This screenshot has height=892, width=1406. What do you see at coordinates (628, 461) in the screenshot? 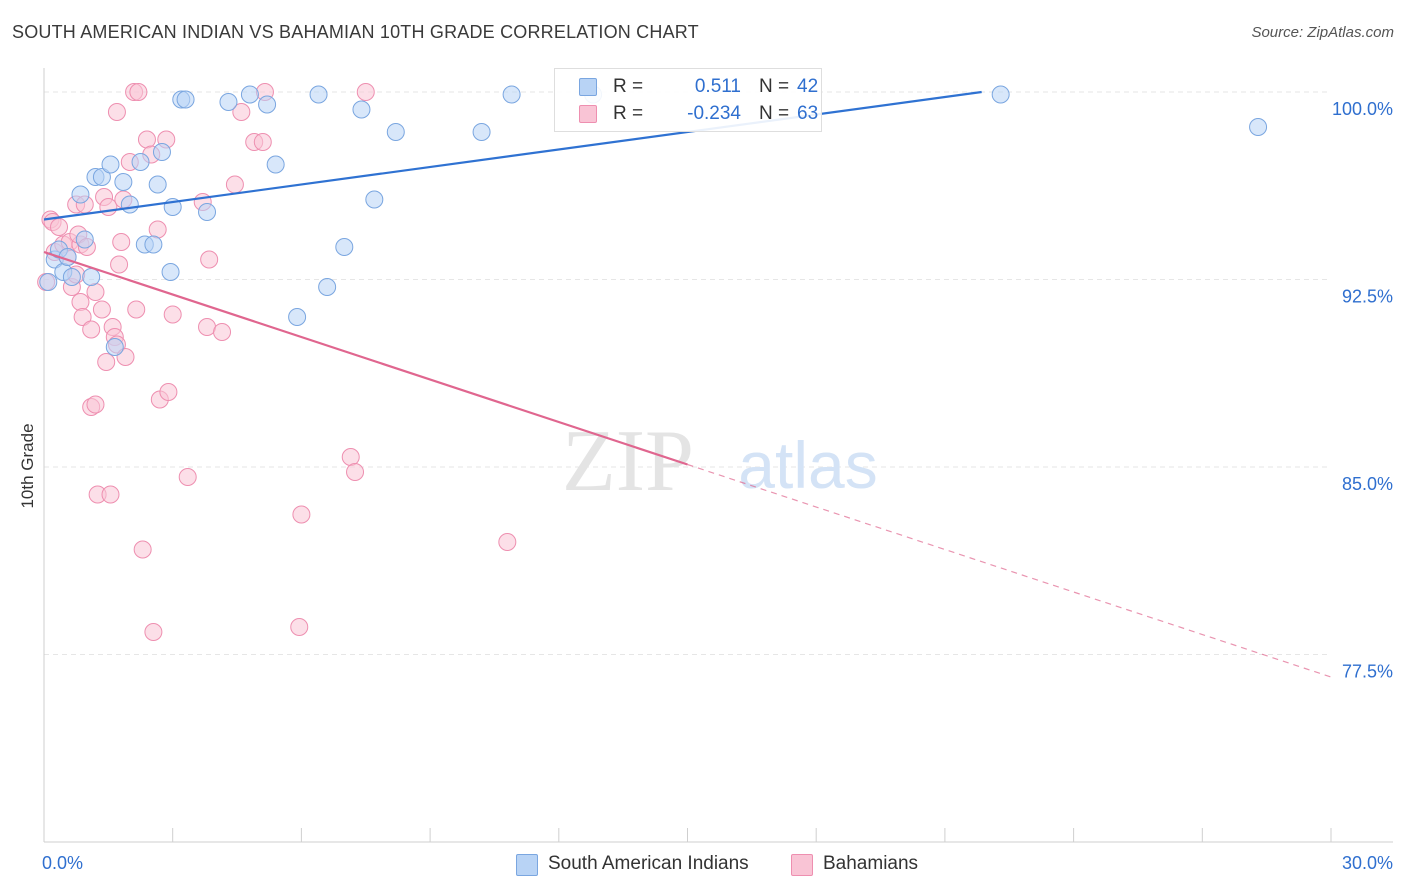
I see `watermark-zip: ZIP` at bounding box center [628, 461].